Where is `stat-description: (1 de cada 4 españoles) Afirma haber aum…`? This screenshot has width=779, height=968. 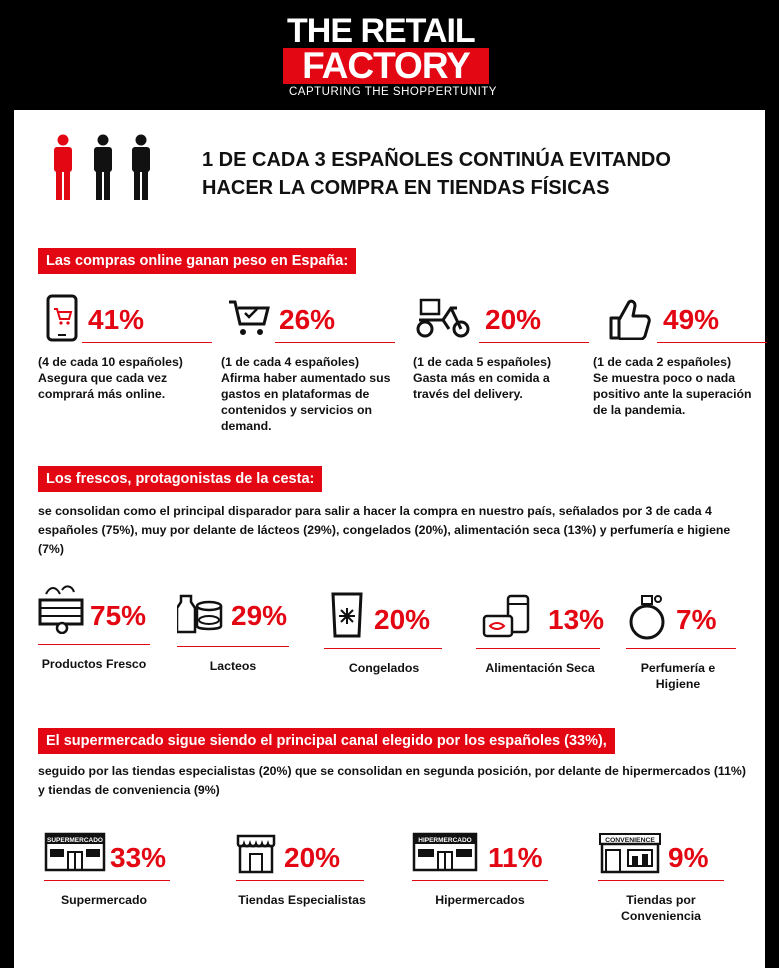
stat-description: (1 de cada 4 españoles) Afirma haber aum… is located at coordinates (306, 394).